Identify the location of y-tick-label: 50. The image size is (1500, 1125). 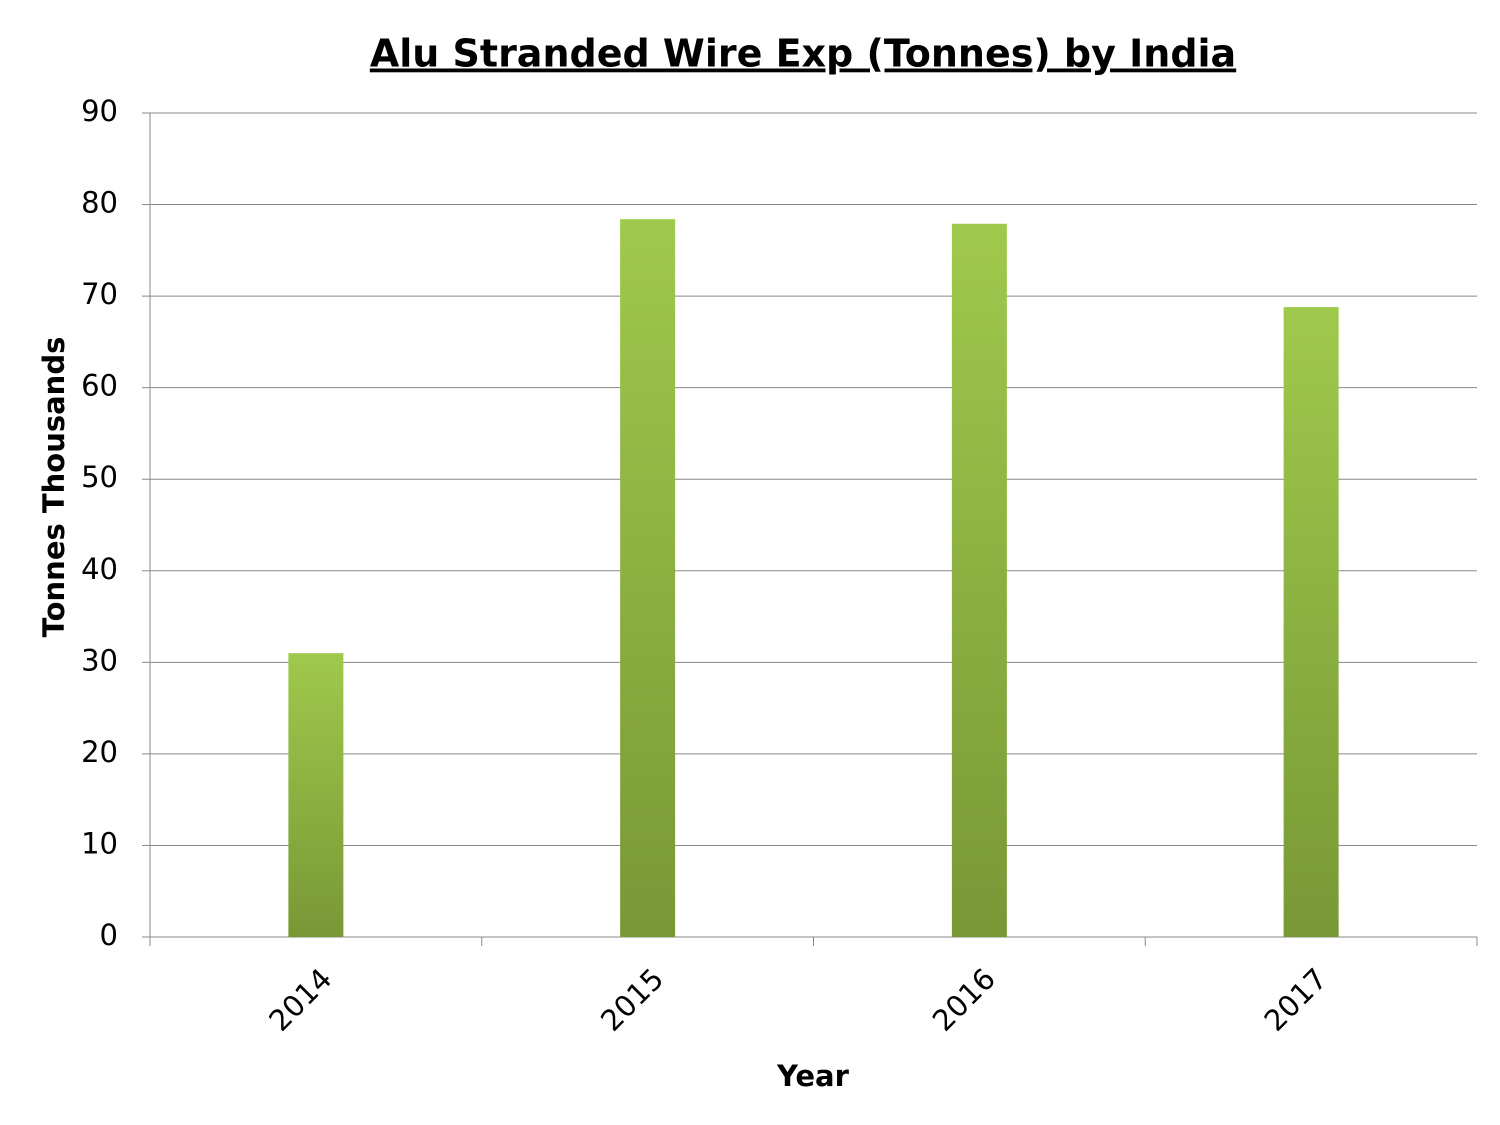
(99, 477).